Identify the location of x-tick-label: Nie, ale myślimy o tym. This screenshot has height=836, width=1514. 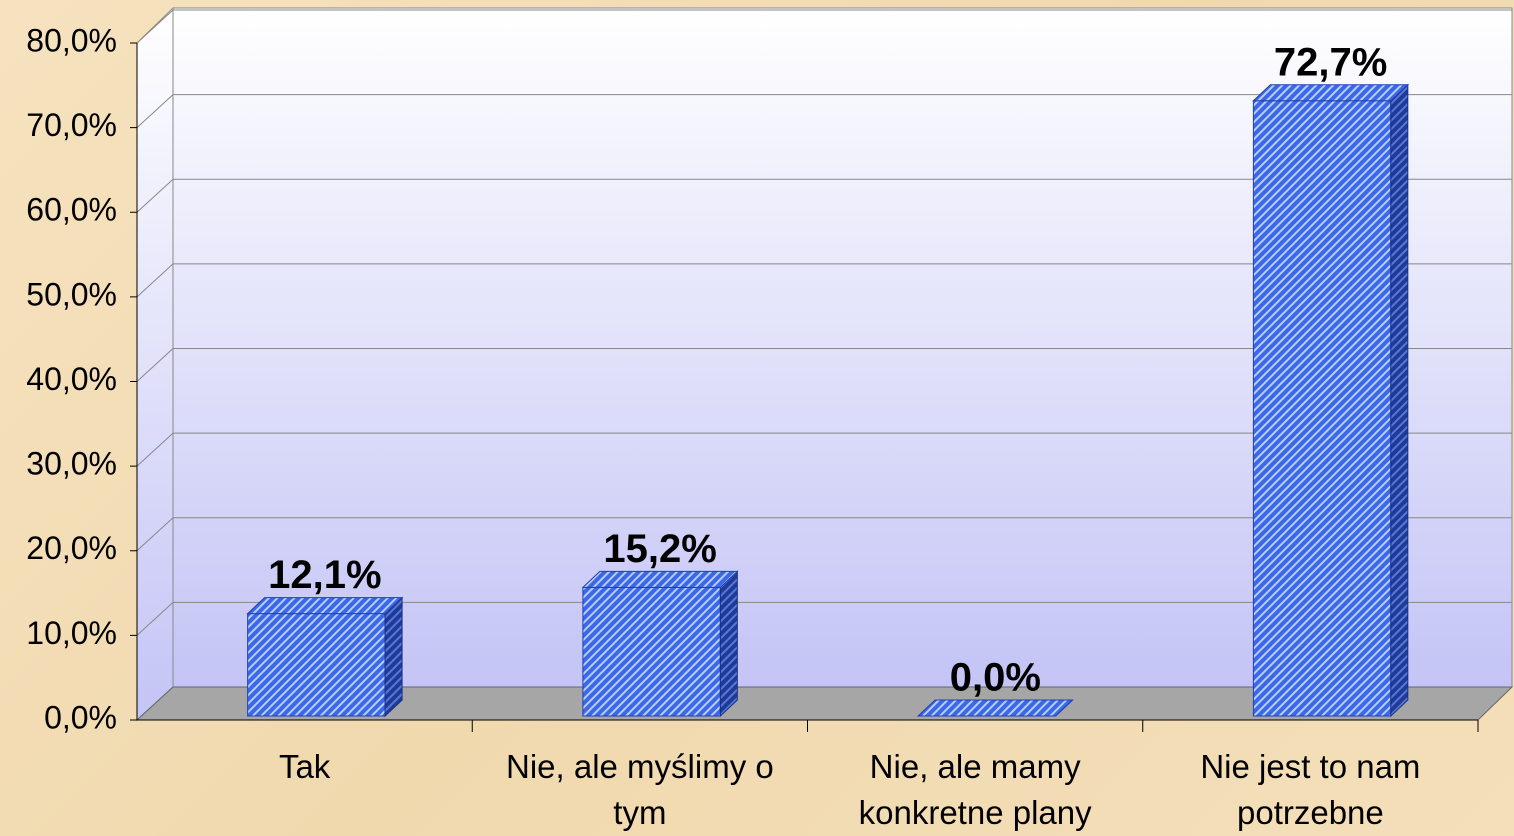
(640, 789).